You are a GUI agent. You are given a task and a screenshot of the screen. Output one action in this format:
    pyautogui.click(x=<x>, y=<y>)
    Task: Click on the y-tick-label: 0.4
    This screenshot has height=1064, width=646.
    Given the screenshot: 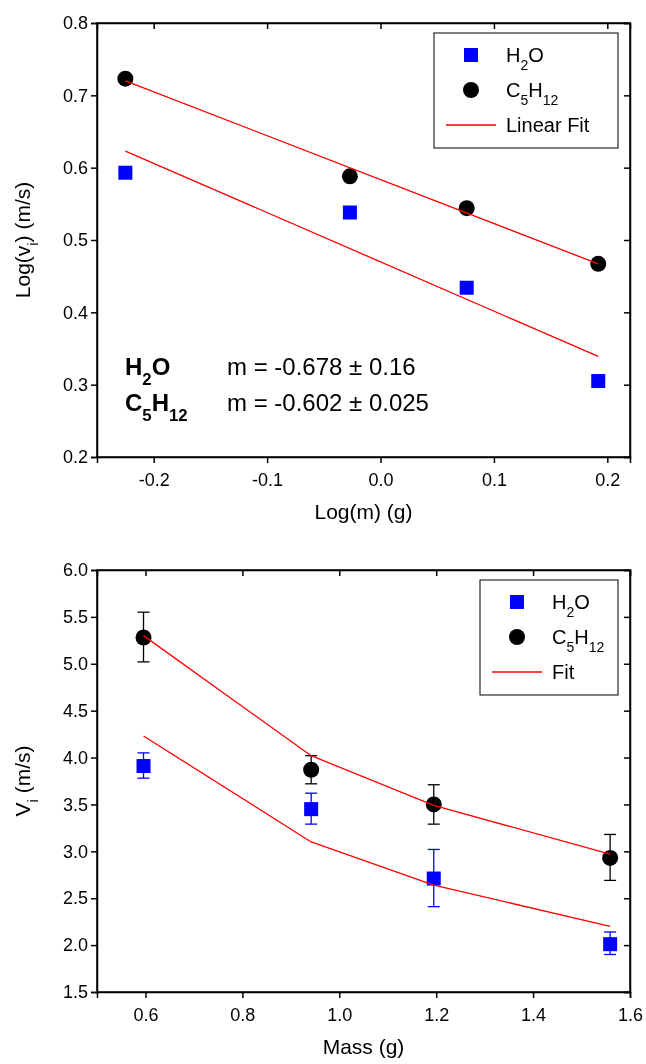 What is the action you would take?
    pyautogui.click(x=75, y=312)
    